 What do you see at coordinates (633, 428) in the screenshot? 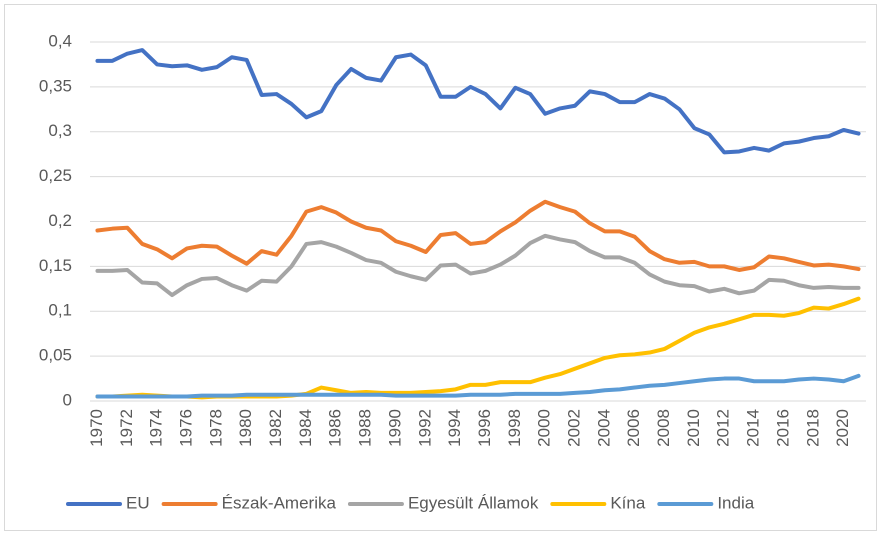
I see `x-tick-label: 2006` at bounding box center [633, 428].